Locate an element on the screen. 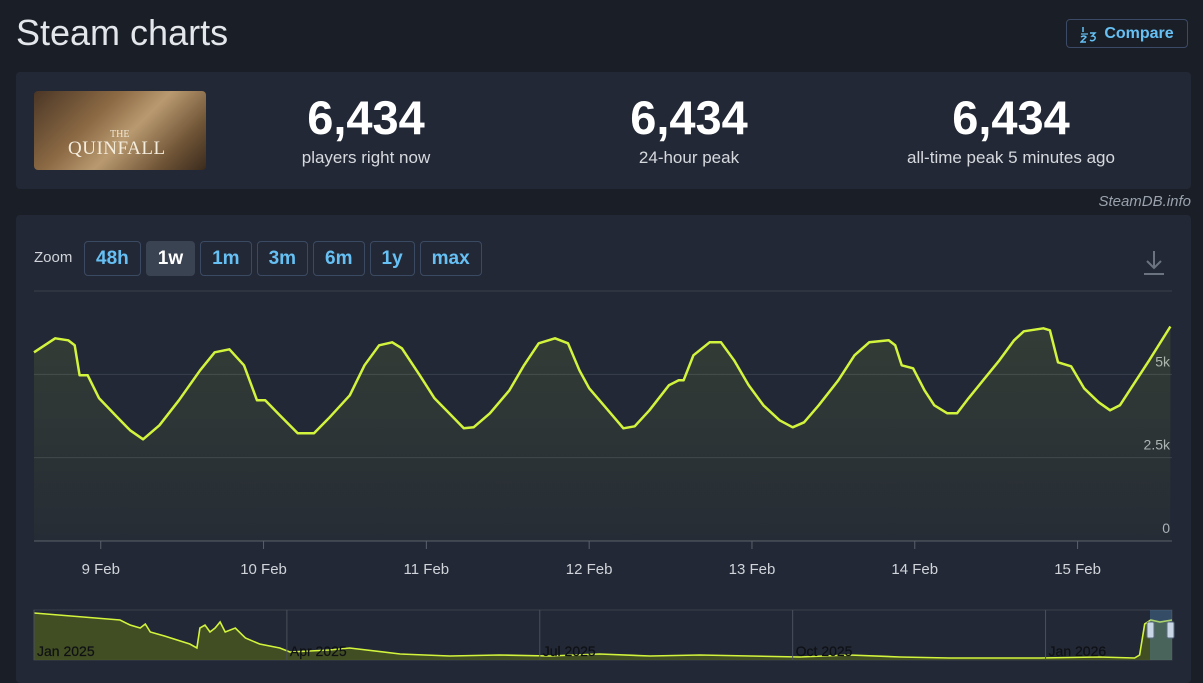  zoom-button: 6m is located at coordinates (339, 258).